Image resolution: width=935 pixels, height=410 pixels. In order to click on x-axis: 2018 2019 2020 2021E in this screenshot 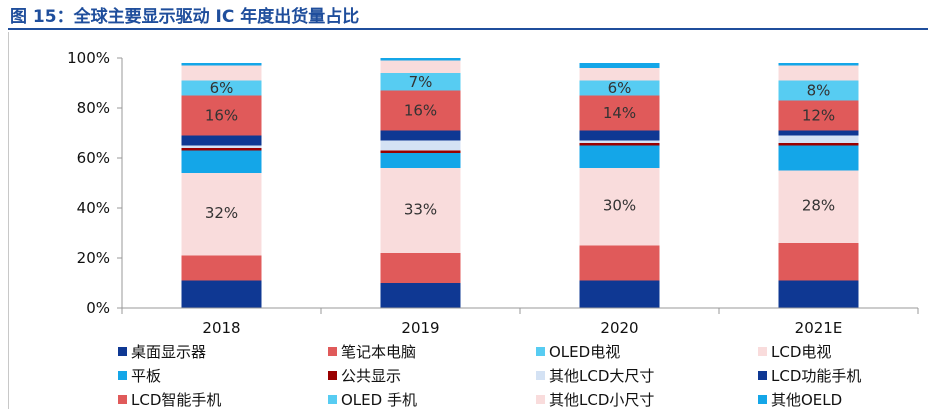, I will do `click(520, 322)`.